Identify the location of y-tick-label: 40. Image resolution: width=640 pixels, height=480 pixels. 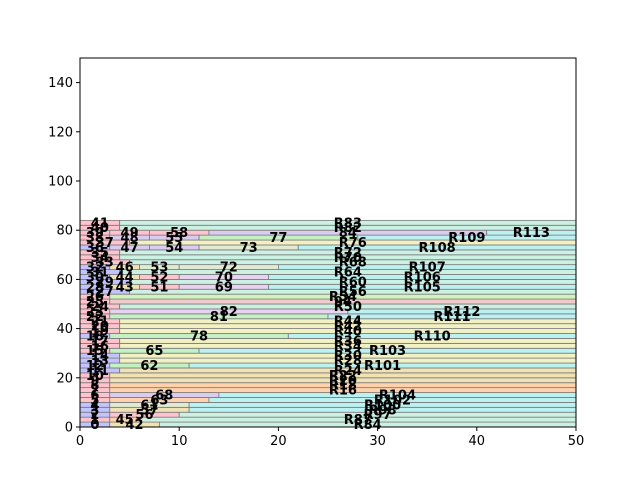
(64, 329).